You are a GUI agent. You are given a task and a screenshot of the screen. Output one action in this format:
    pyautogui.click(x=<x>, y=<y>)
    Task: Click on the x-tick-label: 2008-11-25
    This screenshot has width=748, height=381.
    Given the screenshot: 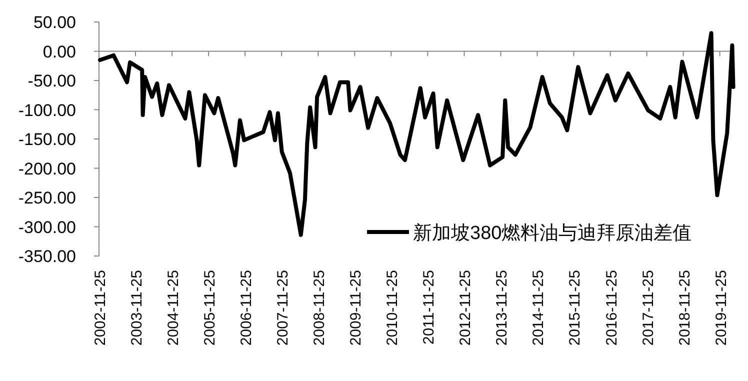 What is the action you would take?
    pyautogui.click(x=319, y=308)
    